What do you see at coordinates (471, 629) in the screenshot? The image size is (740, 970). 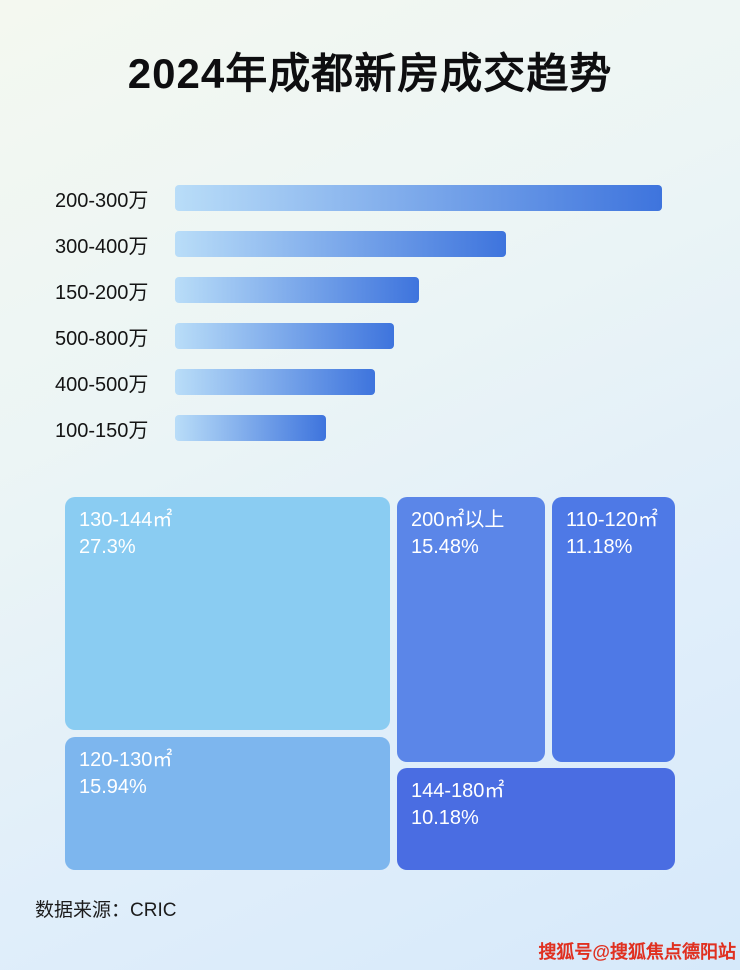 I see `treemap-box-200-plus: 200㎡以上 15.48%` at bounding box center [471, 629].